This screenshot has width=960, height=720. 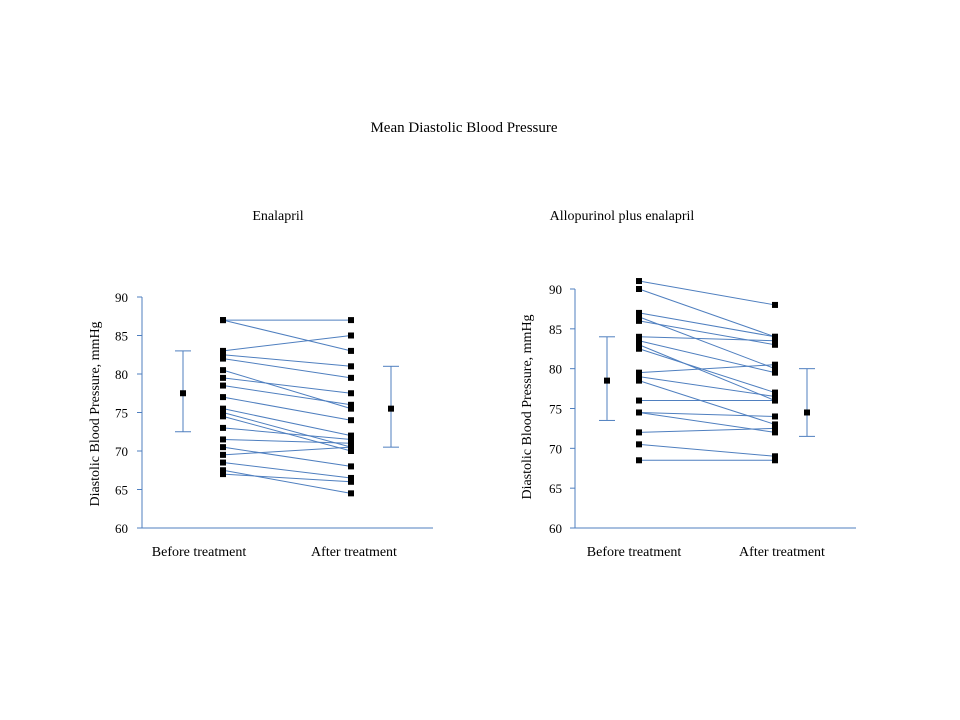 I want to click on figure-title: Mean Diastolic Blood Pressure, so click(x=463, y=128).